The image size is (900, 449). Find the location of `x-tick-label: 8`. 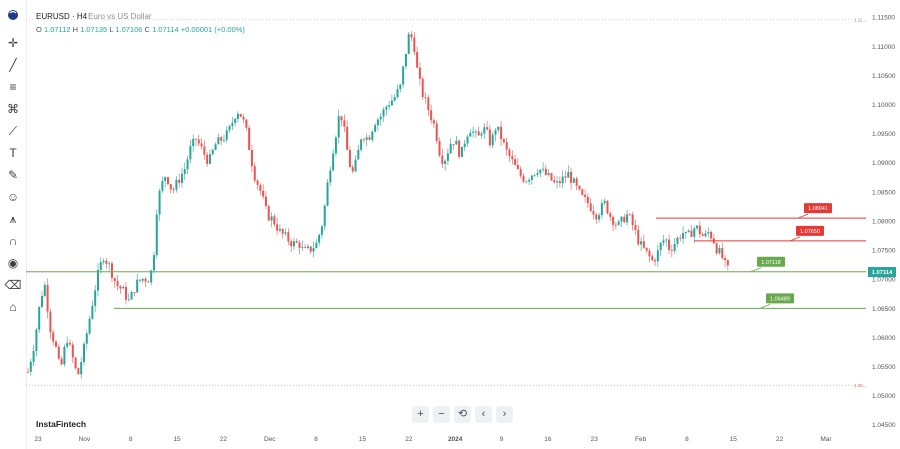

x-tick-label: 8 is located at coordinates (316, 439).